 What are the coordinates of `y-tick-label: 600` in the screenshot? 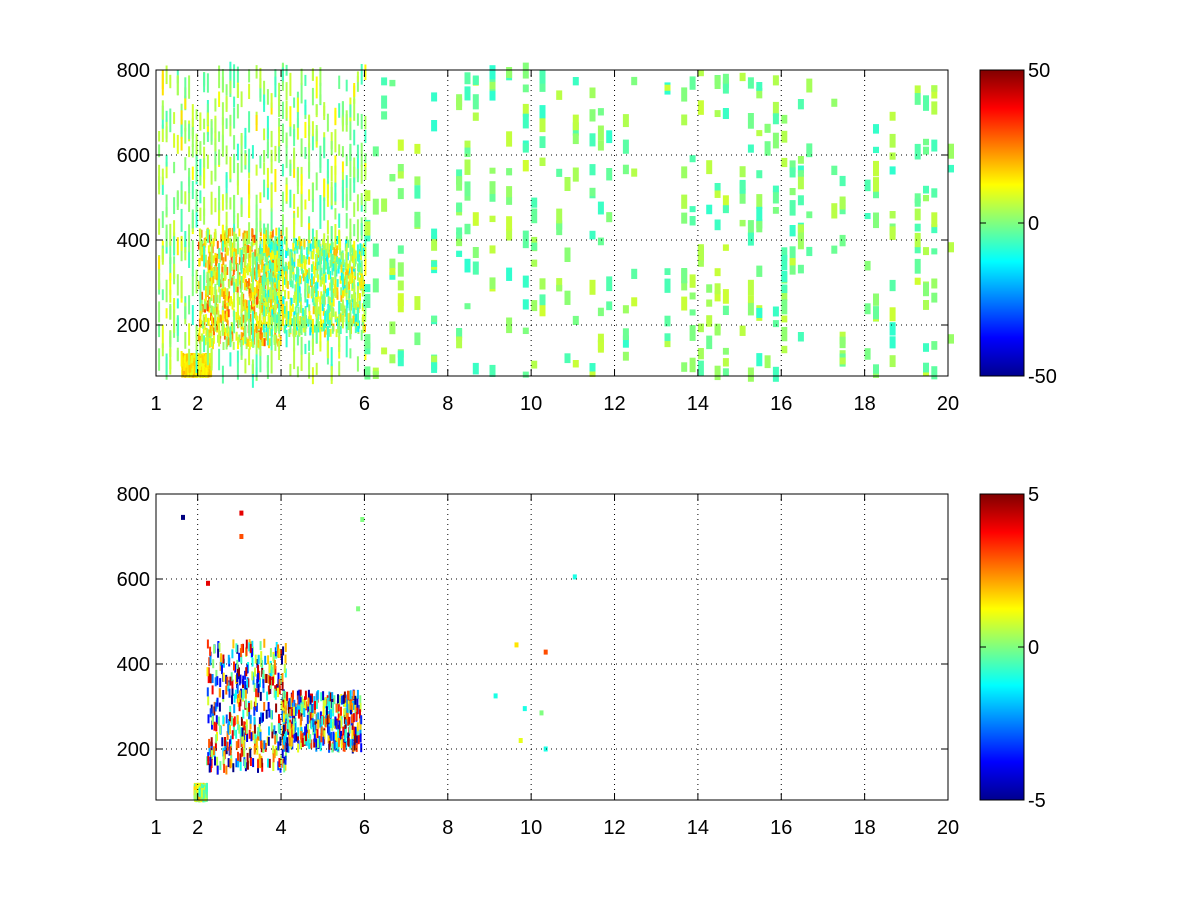 It's located at (133, 580).